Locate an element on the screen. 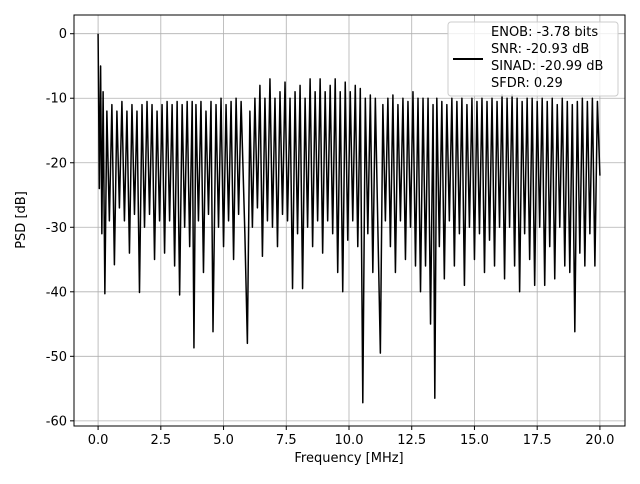 This screenshot has height=484, width=640. x-tick-label: 17.5 is located at coordinates (537, 440).